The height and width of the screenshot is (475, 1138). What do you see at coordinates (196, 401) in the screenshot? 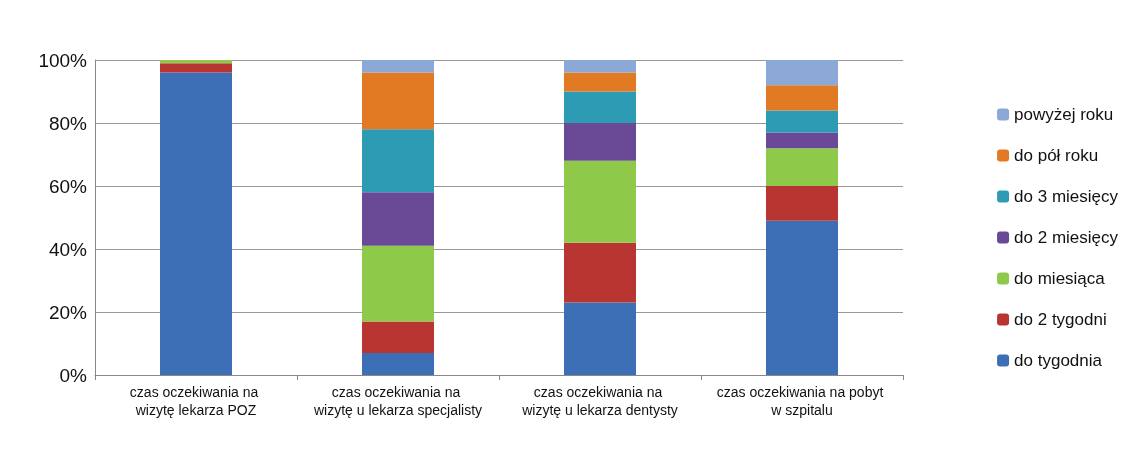
I see `x-tick-label: czas oczekiwania na wizytę lekarza POZ` at bounding box center [196, 401].